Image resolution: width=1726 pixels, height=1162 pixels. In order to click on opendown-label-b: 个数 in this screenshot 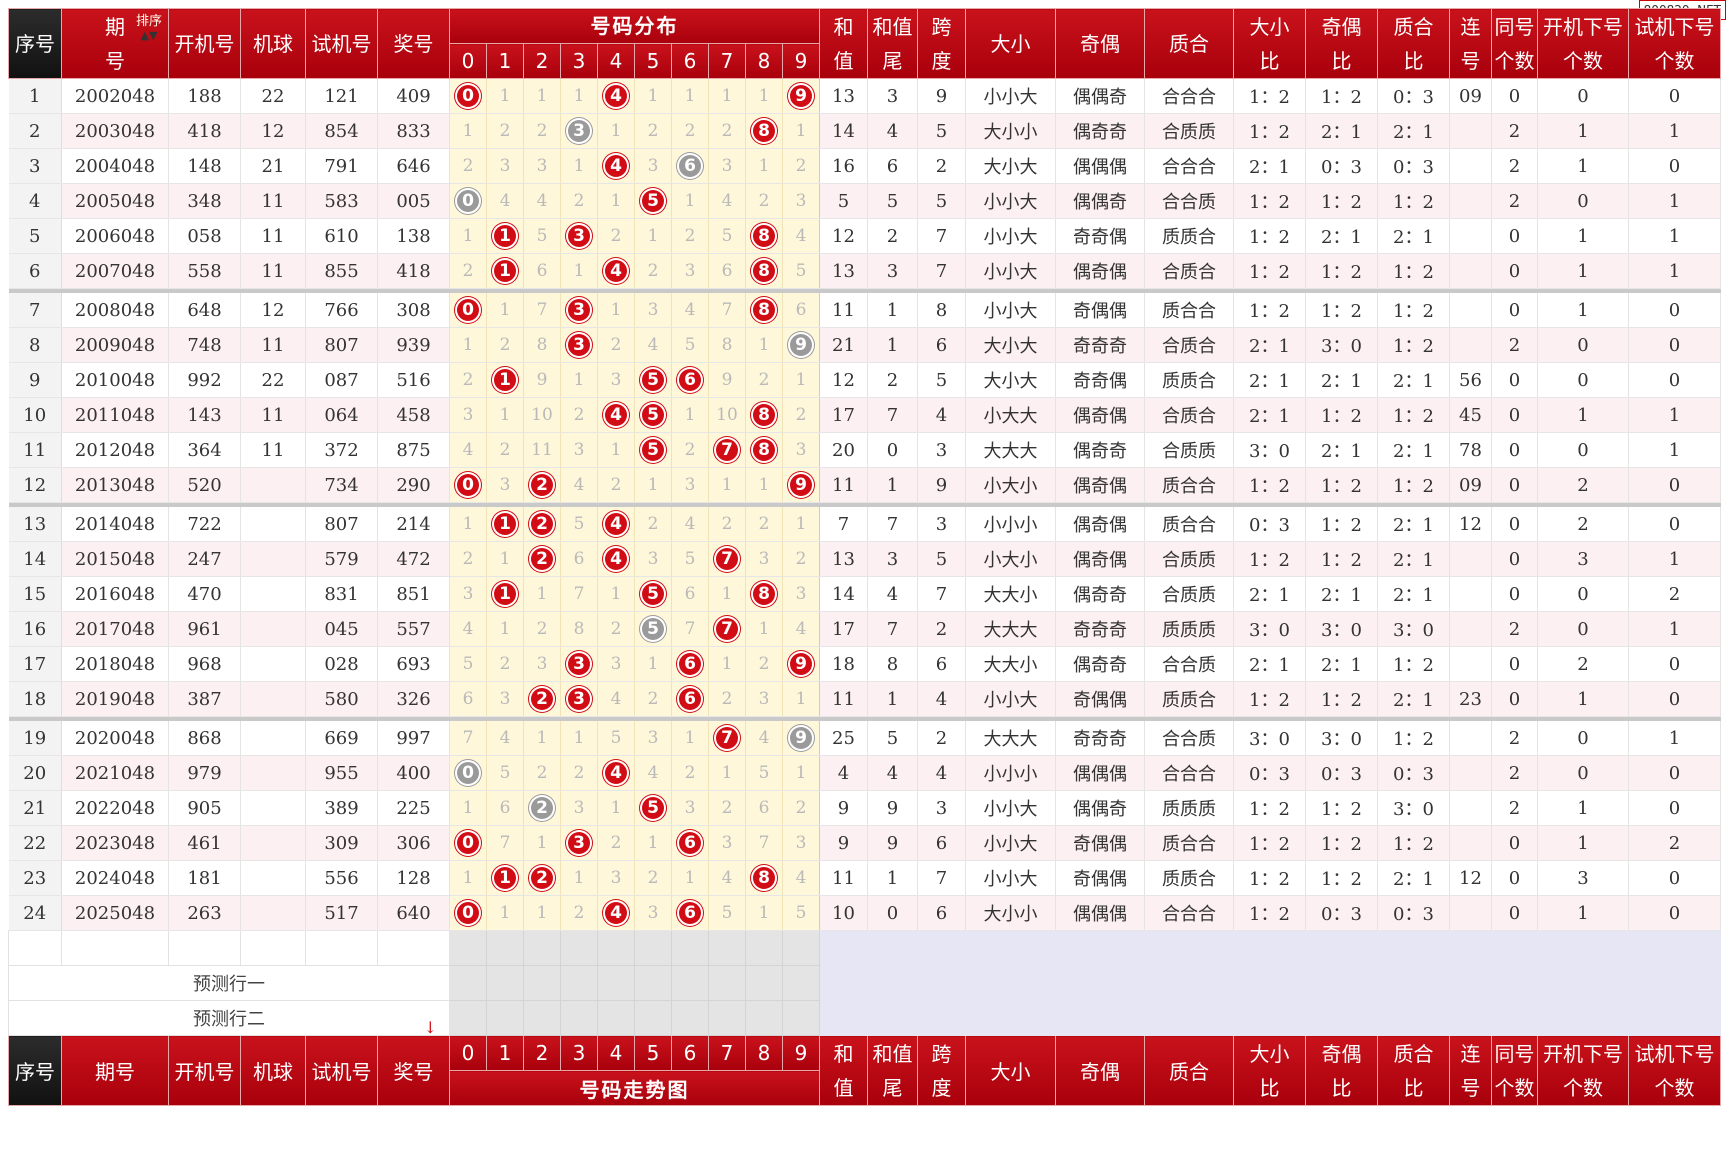, I will do `click(1583, 1087)`.